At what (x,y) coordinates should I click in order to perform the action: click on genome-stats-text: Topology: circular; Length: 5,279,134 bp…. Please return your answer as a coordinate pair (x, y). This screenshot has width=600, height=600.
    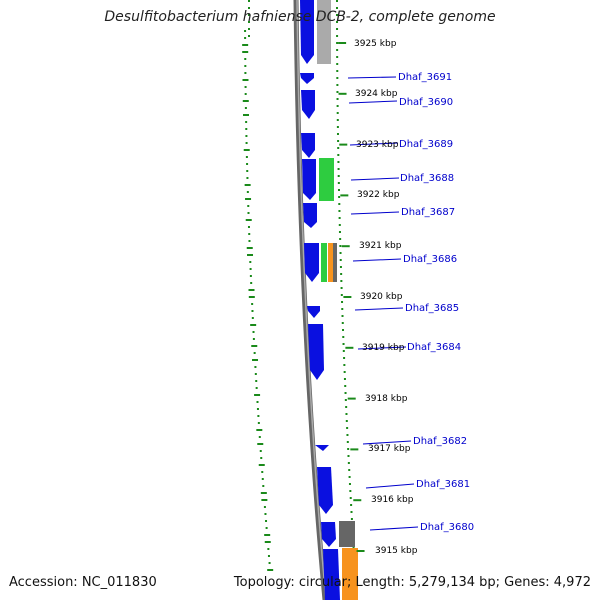
    Looking at the image, I should click on (412, 582).